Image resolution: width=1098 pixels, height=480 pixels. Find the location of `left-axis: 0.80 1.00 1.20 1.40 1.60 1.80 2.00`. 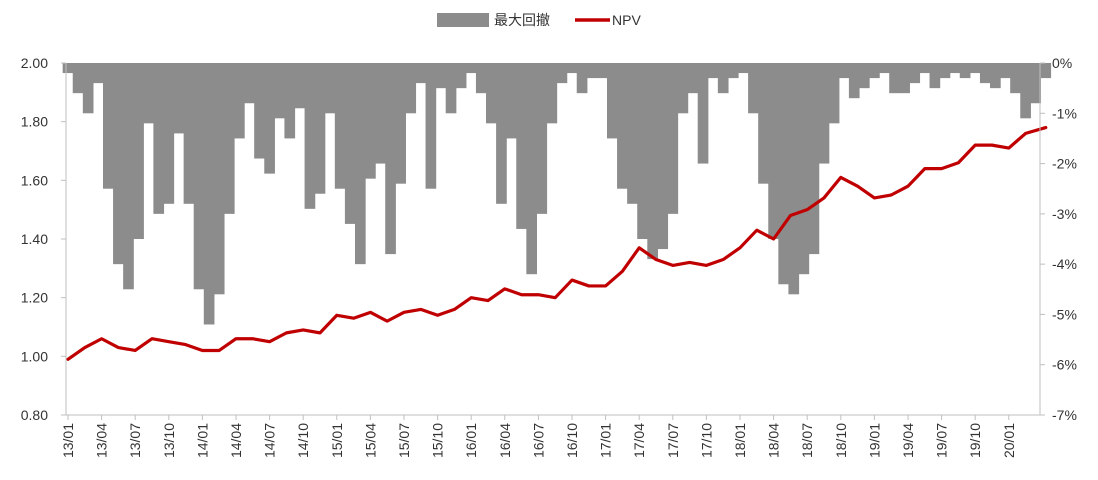

left-axis: 0.80 1.00 1.20 1.40 1.60 1.80 2.00 is located at coordinates (44, 239).